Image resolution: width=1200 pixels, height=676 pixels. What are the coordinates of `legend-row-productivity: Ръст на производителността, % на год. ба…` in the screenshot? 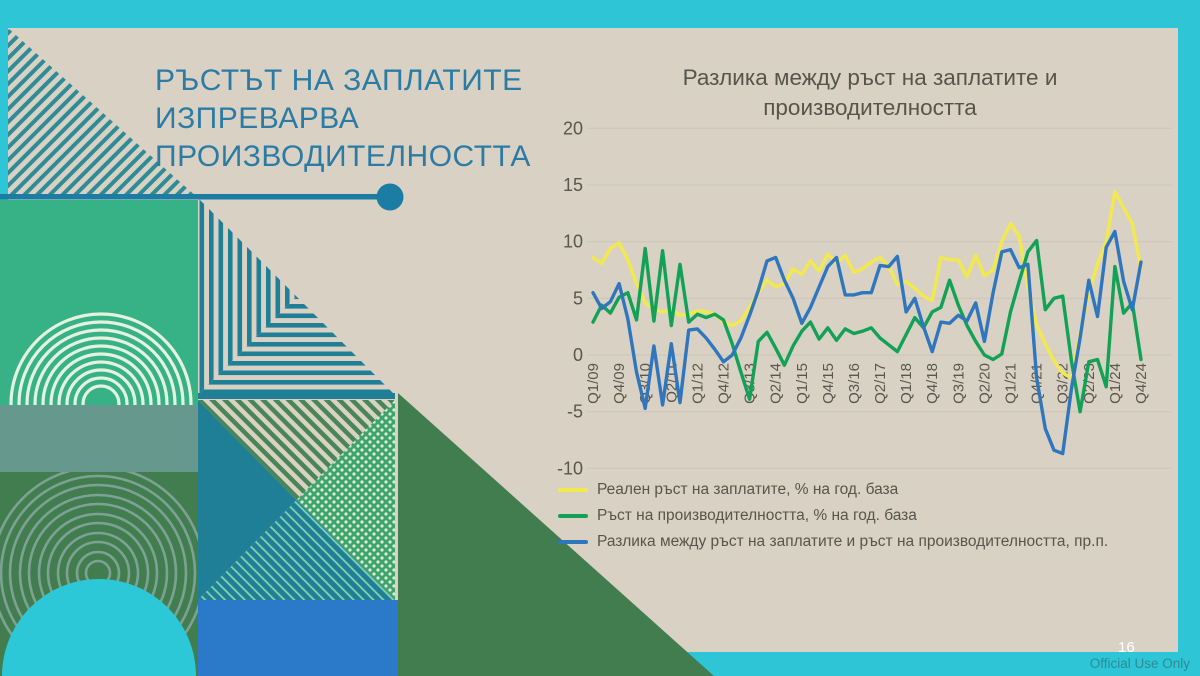 It's located at (878, 516).